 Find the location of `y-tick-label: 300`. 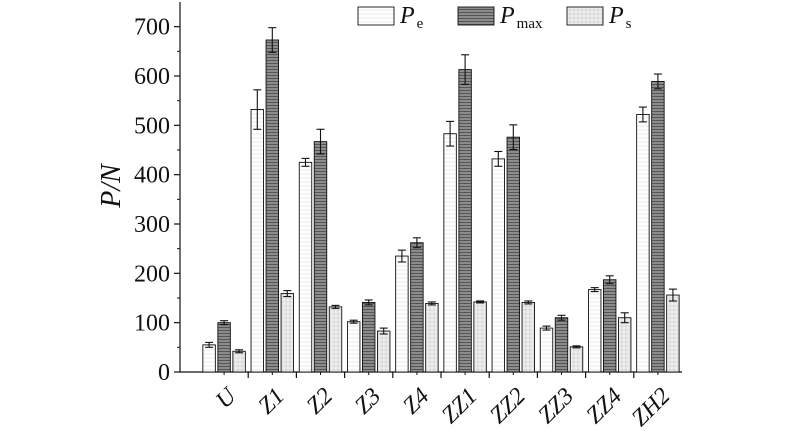

y-tick-label: 300 is located at coordinates (152, 225).